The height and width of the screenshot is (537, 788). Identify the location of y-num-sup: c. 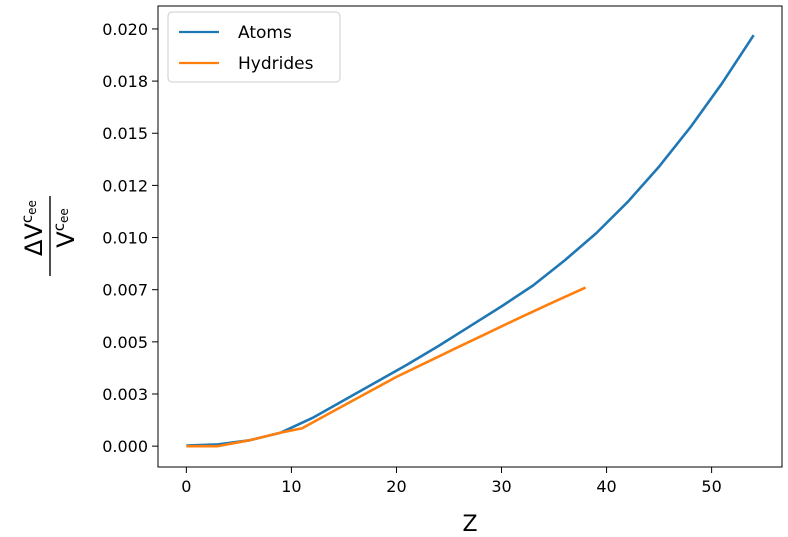
(27, 219).